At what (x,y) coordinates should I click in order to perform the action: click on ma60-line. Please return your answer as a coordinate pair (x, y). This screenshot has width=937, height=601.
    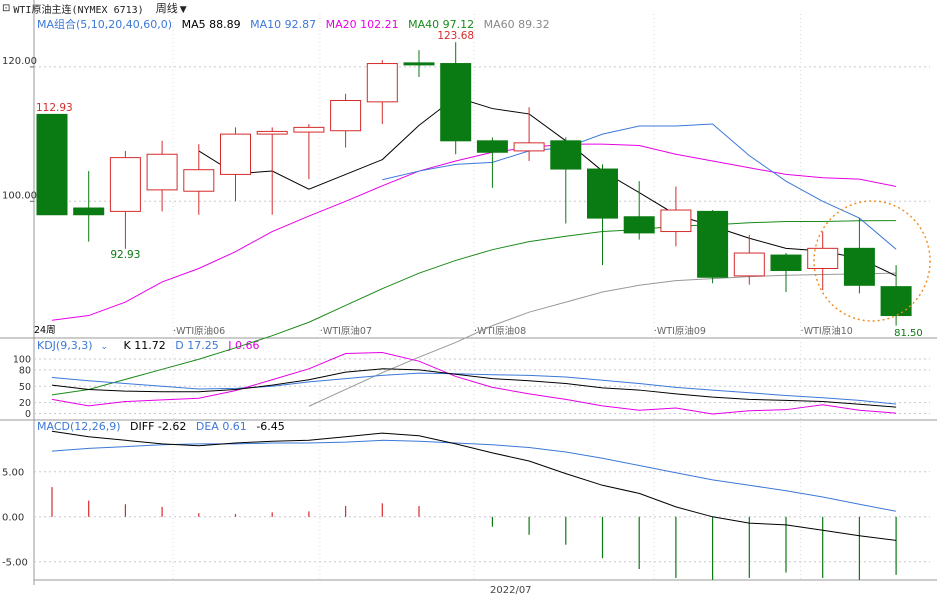
    Looking at the image, I should click on (602, 339).